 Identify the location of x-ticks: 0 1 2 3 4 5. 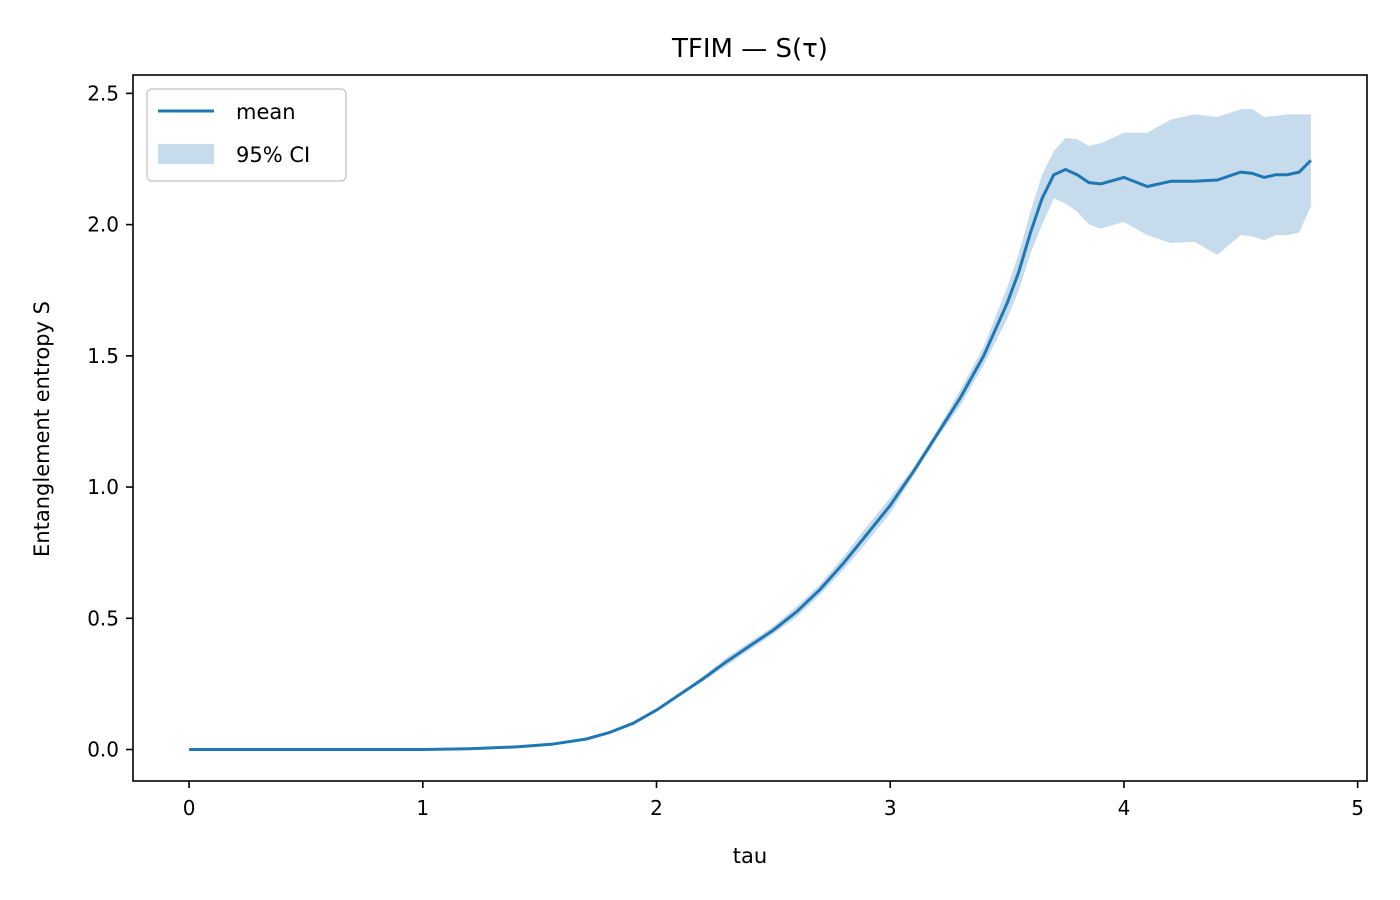
(773, 800).